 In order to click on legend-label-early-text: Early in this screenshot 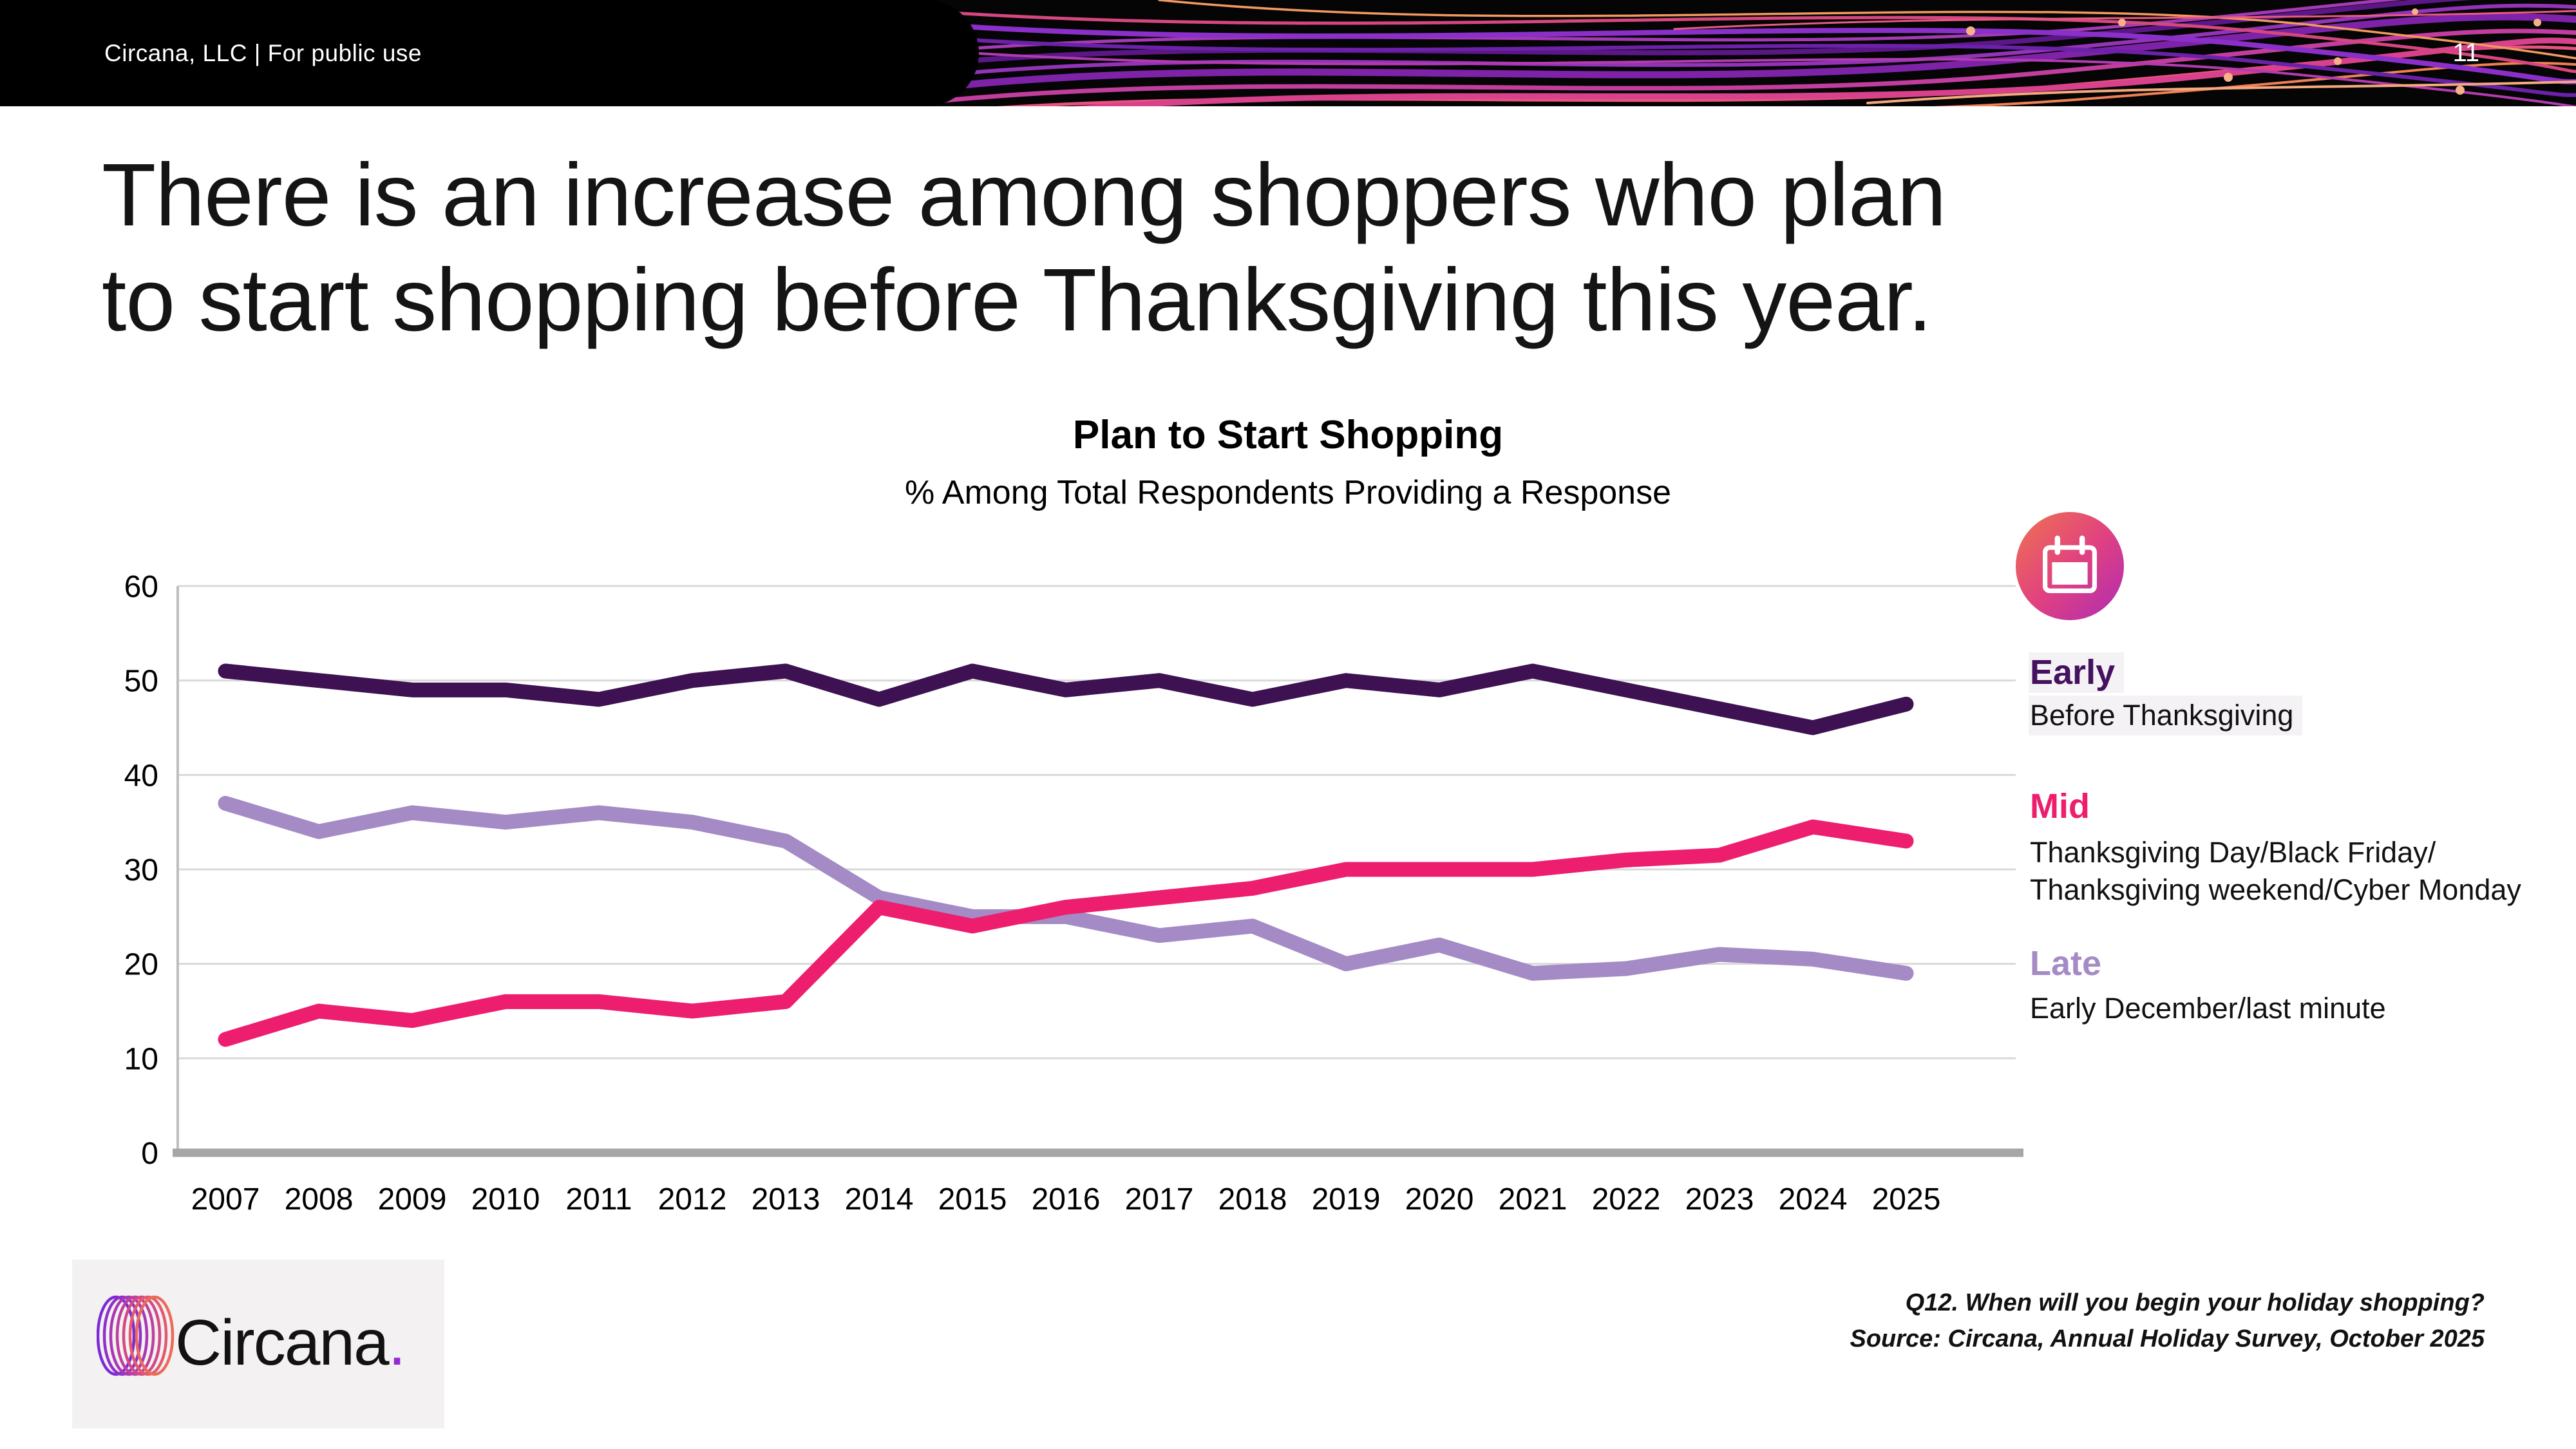, I will do `click(2077, 673)`.